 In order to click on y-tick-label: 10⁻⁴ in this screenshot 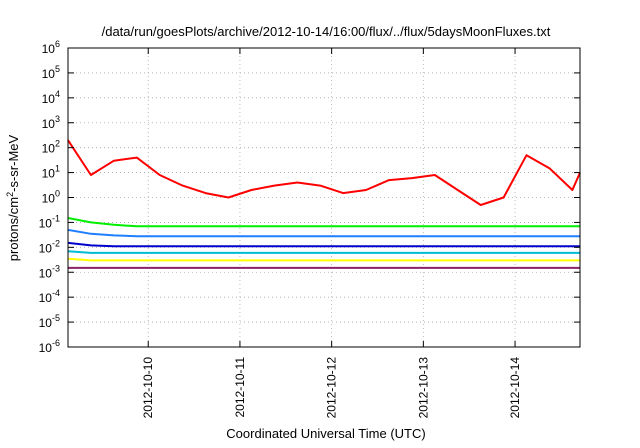, I will do `click(49, 296)`.